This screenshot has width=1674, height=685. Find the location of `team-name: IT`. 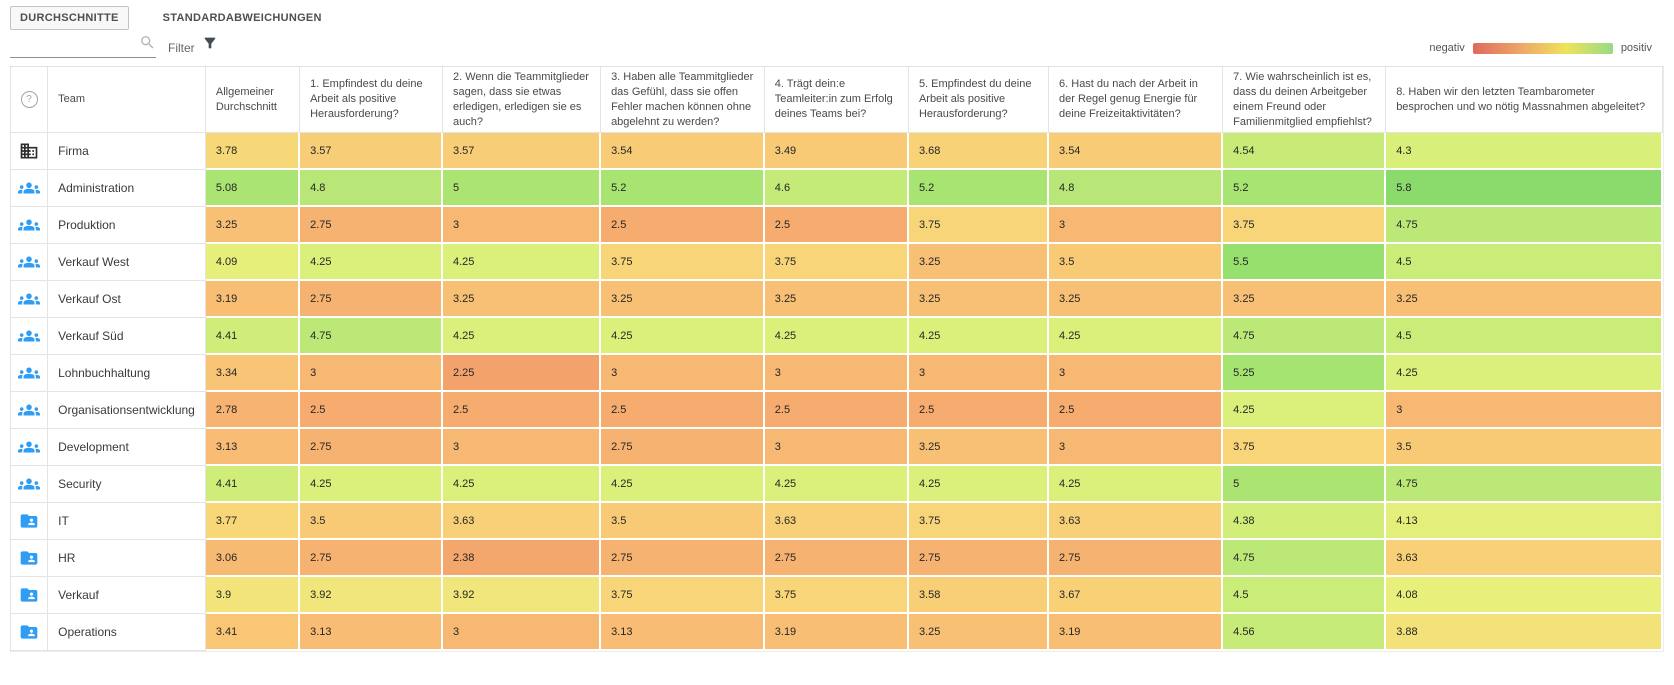

team-name: IT is located at coordinates (127, 522).